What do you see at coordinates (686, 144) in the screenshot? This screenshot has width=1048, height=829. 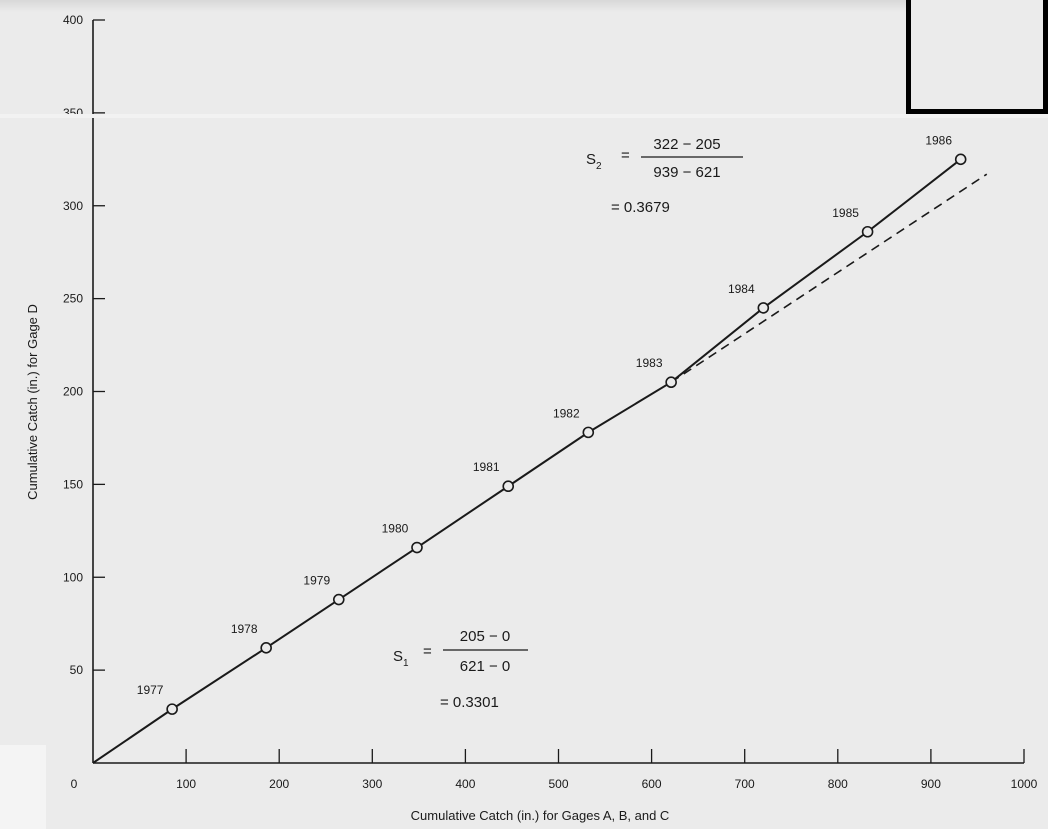 I see `s2-numerator: 322 − 205` at bounding box center [686, 144].